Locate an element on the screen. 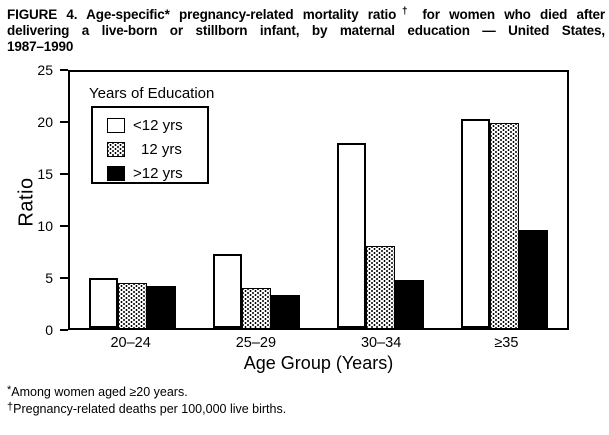  legend-swatch-white is located at coordinates (116, 125).